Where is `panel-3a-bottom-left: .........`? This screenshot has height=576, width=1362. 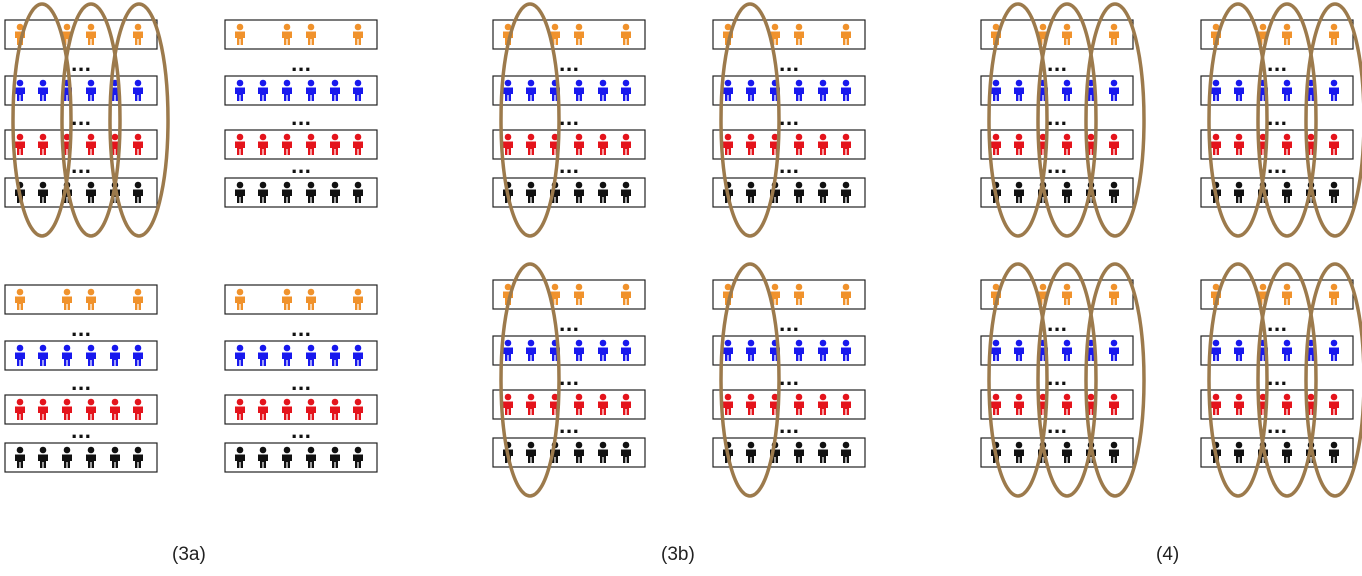 panel-3a-bottom-left: ......... is located at coordinates (81, 378).